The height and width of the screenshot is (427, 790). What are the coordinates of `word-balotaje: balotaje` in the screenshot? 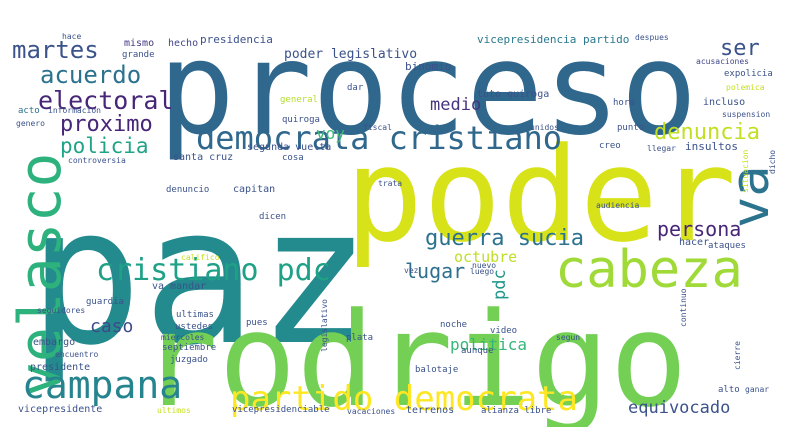 It's located at (436, 370).